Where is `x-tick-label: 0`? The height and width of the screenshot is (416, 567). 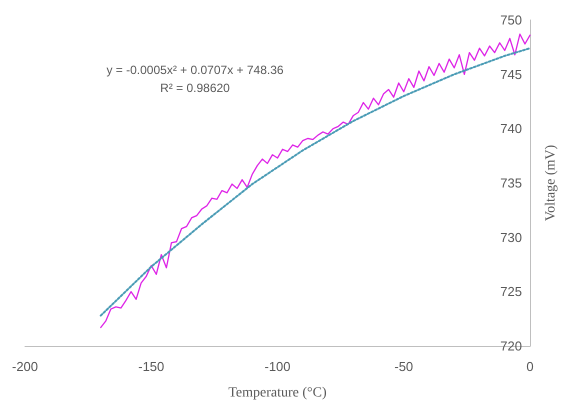
x-tick-label: 0 is located at coordinates (530, 366).